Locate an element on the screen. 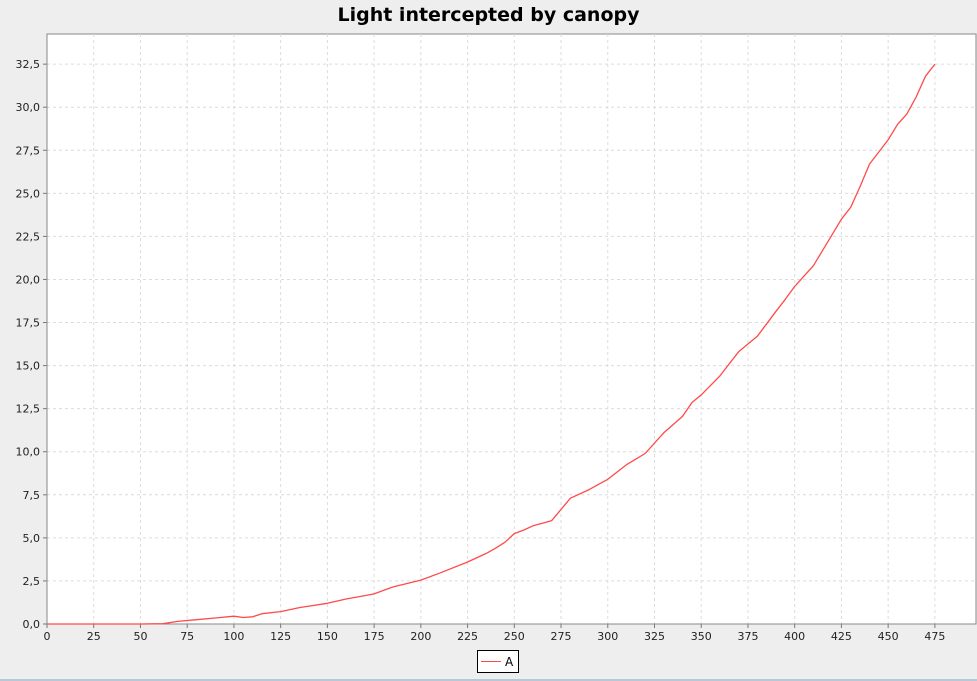 The width and height of the screenshot is (977, 681). x-tick-label: 400 is located at coordinates (794, 636).